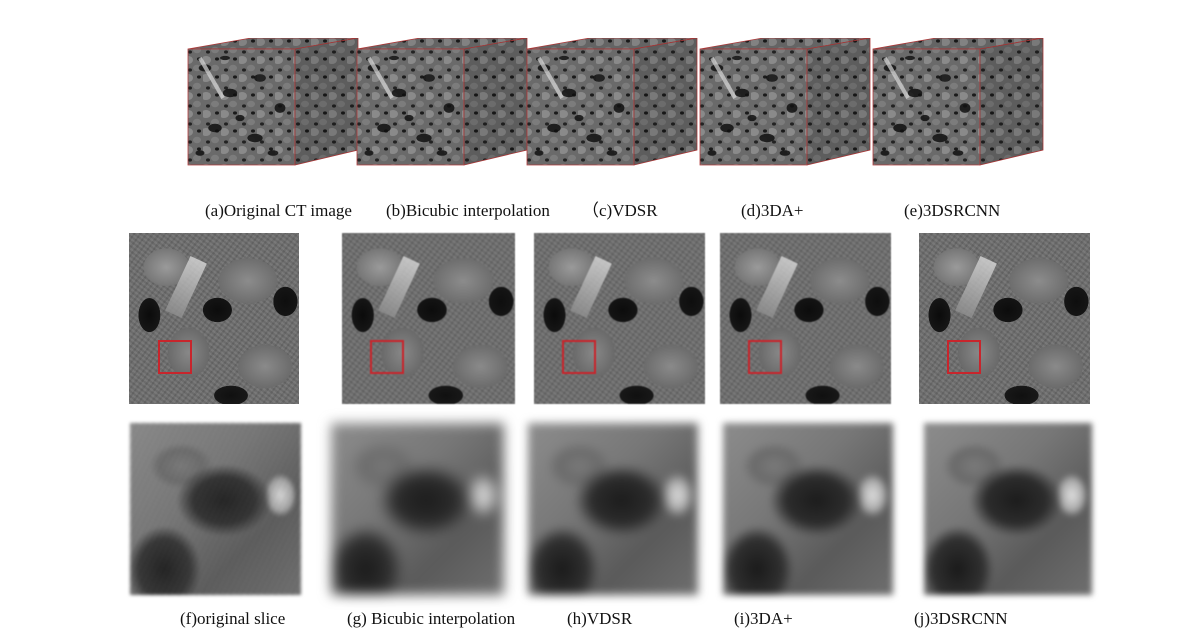 The height and width of the screenshot is (642, 1191). Describe the element at coordinates (619, 318) in the screenshot. I see `slice-vdsr` at that location.